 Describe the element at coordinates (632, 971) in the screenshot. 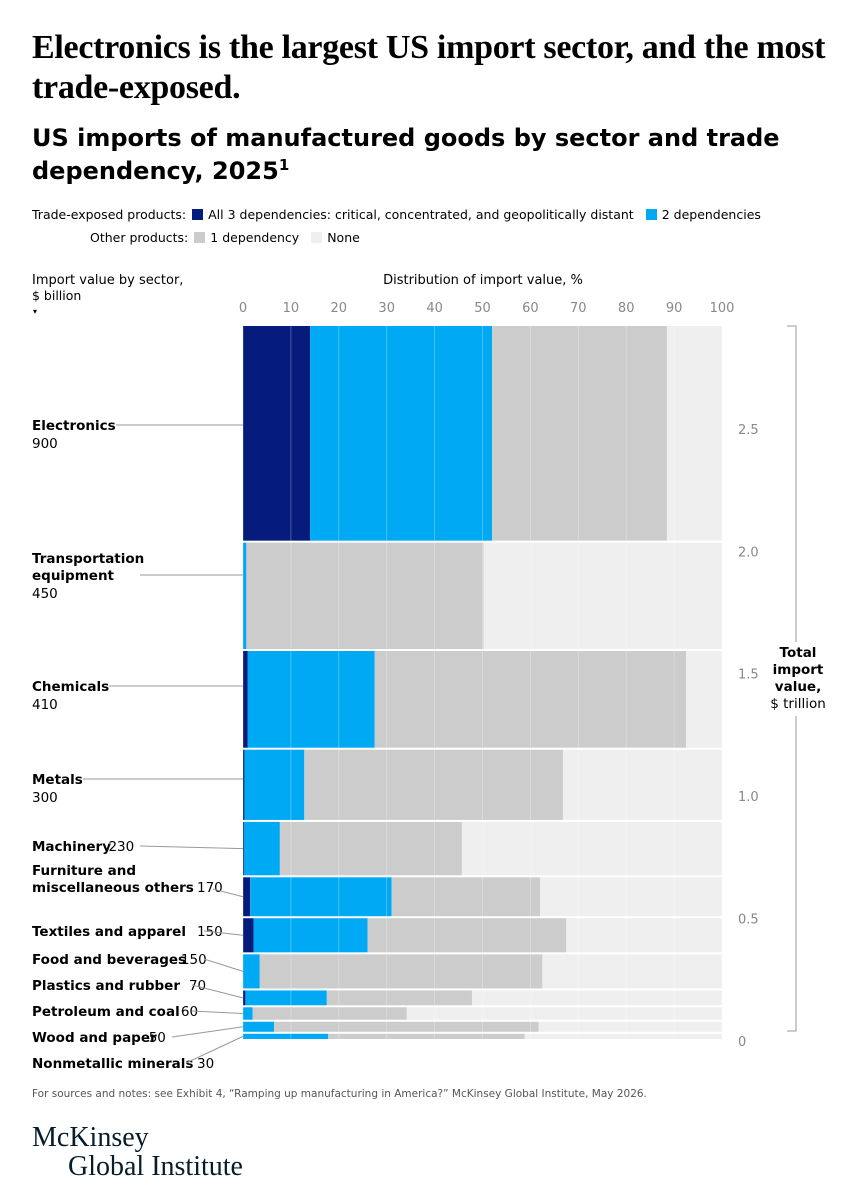

I see `bar-segment-food-and-beverages-none` at that location.